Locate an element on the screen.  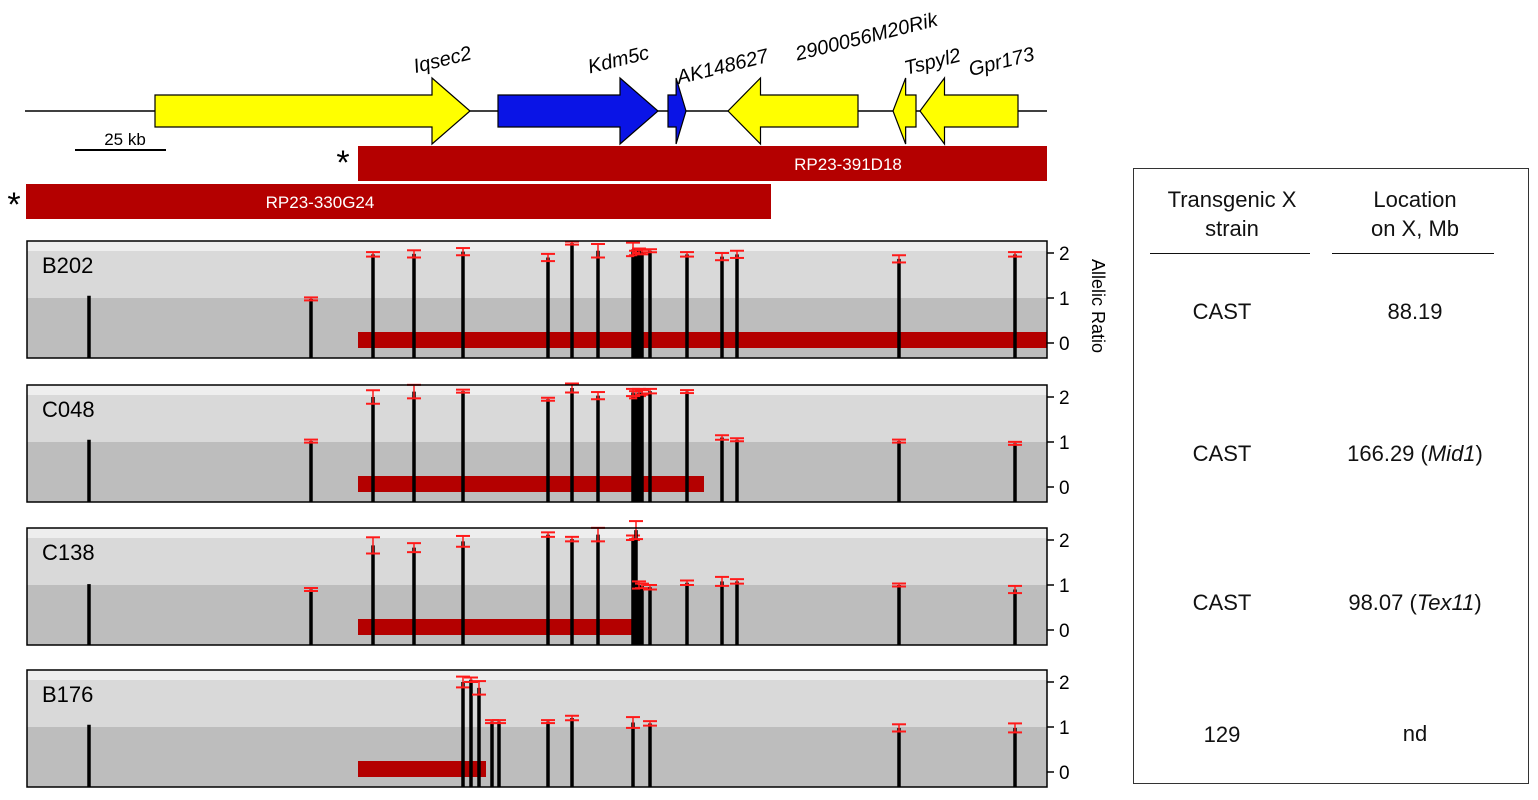
header-rule-location is located at coordinates (1413, 253).